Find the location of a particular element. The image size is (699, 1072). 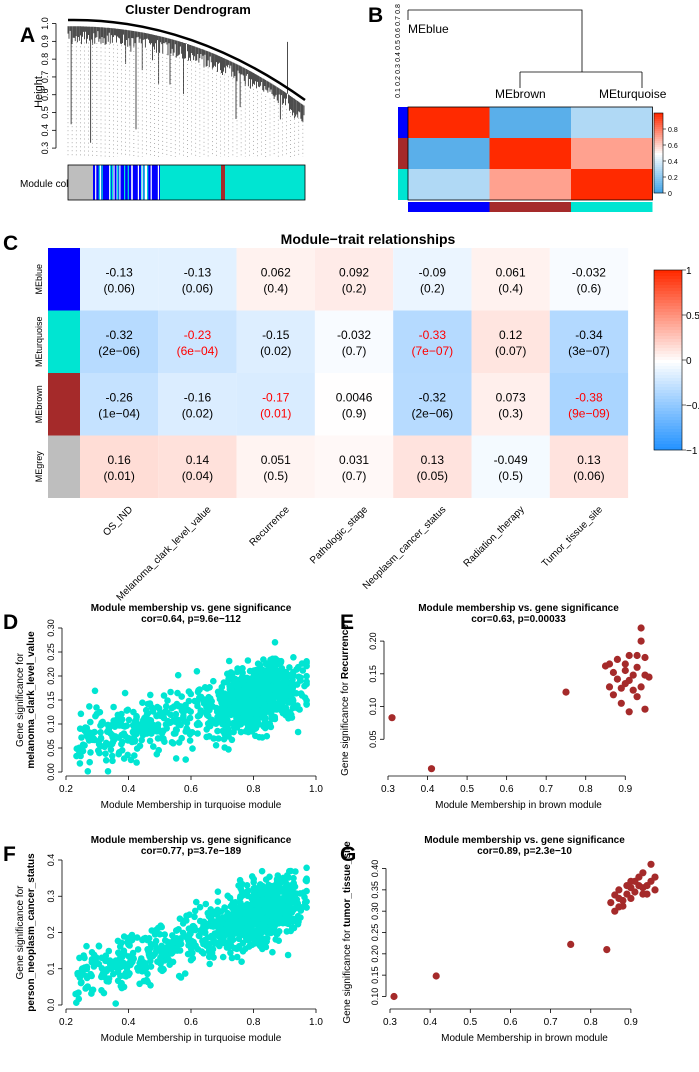

scatter-x-tick-label: 0.8 is located at coordinates (586, 789).